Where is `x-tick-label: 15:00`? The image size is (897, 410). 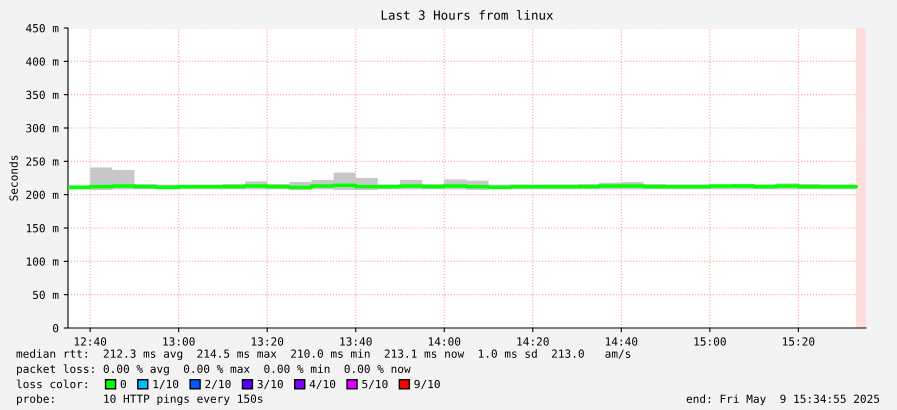 x-tick-label: 15:00 is located at coordinates (710, 341).